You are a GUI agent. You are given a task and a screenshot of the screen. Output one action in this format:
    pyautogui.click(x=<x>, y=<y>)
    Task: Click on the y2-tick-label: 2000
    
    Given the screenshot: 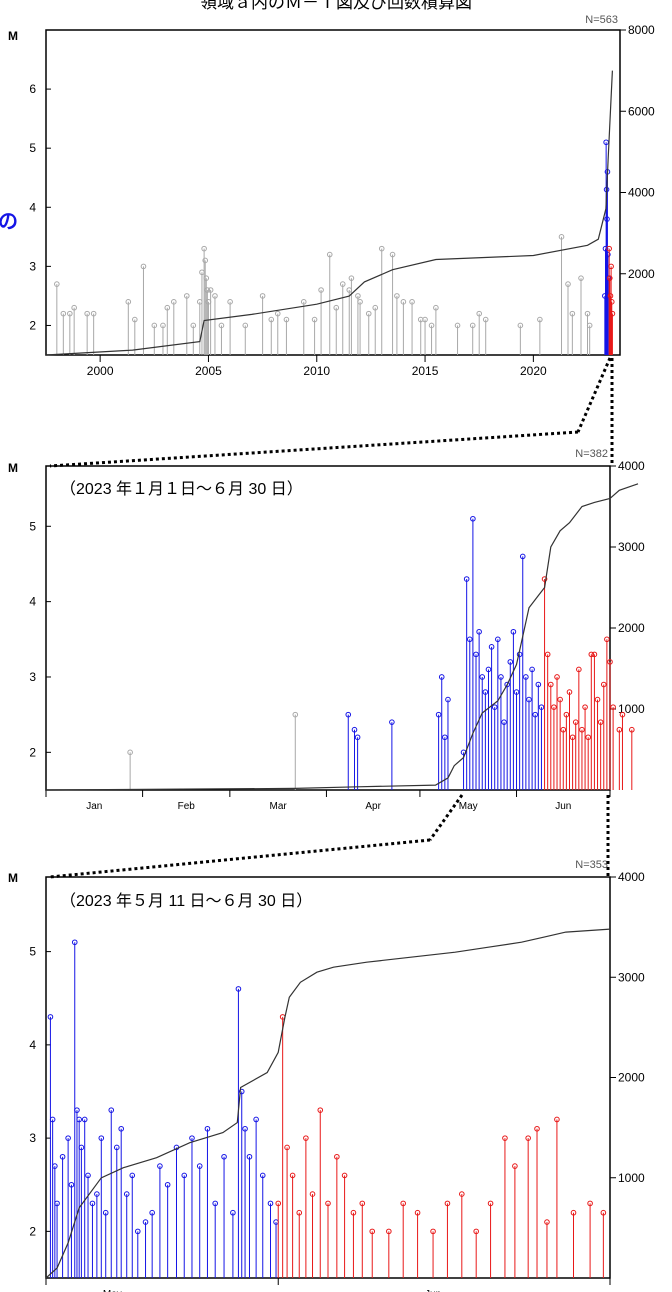 What is the action you would take?
    pyautogui.click(x=631, y=628)
    